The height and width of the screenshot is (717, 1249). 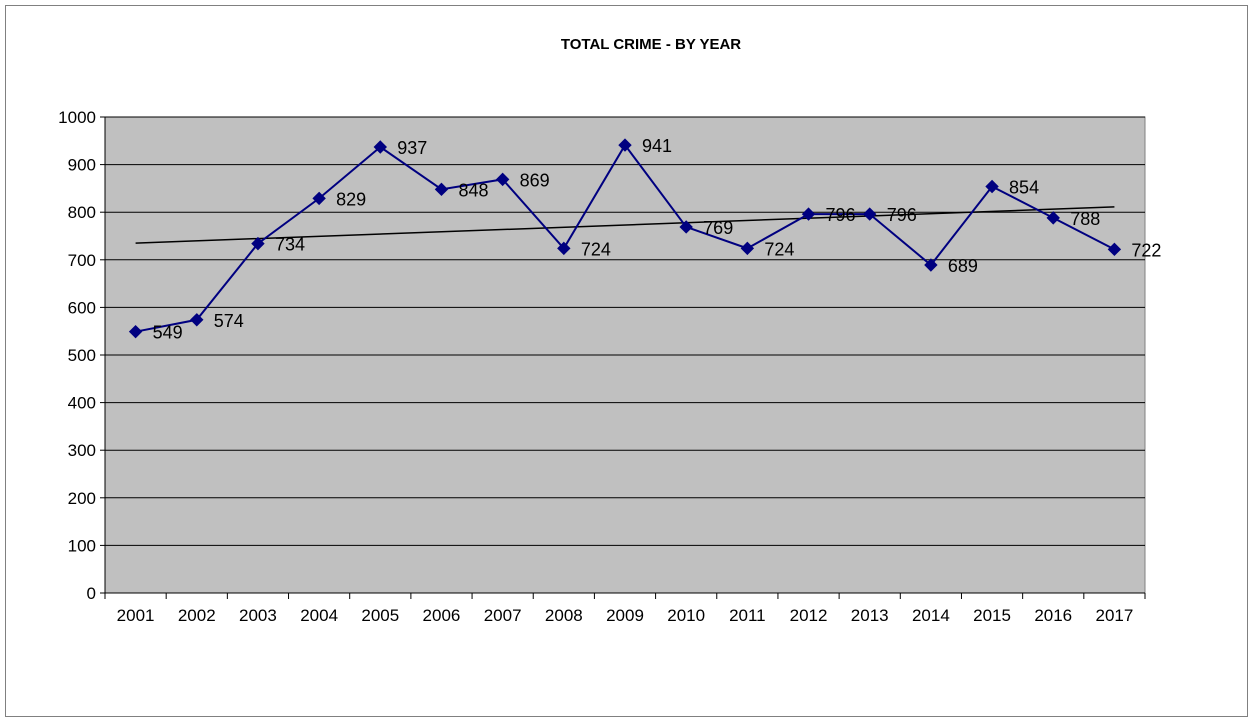 What do you see at coordinates (82, 355) in the screenshot?
I see `y-tick-label: 500` at bounding box center [82, 355].